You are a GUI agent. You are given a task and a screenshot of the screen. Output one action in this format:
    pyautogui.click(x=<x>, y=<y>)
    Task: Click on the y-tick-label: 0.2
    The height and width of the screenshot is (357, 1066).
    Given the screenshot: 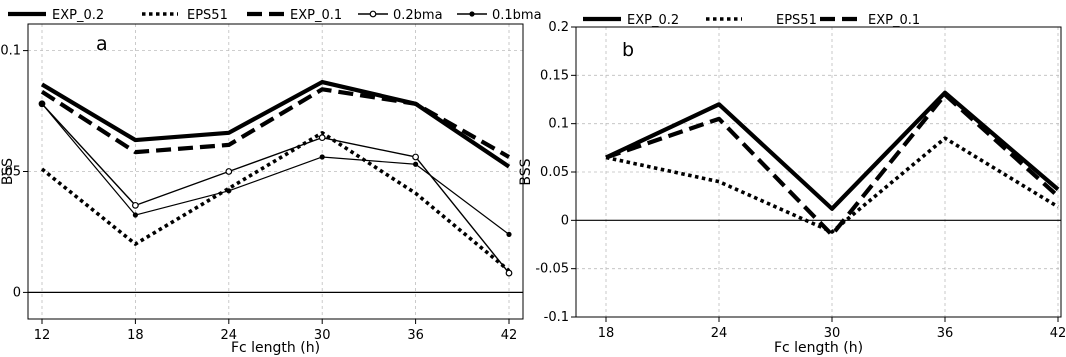 What is the action you would take?
    pyautogui.click(x=558, y=27)
    